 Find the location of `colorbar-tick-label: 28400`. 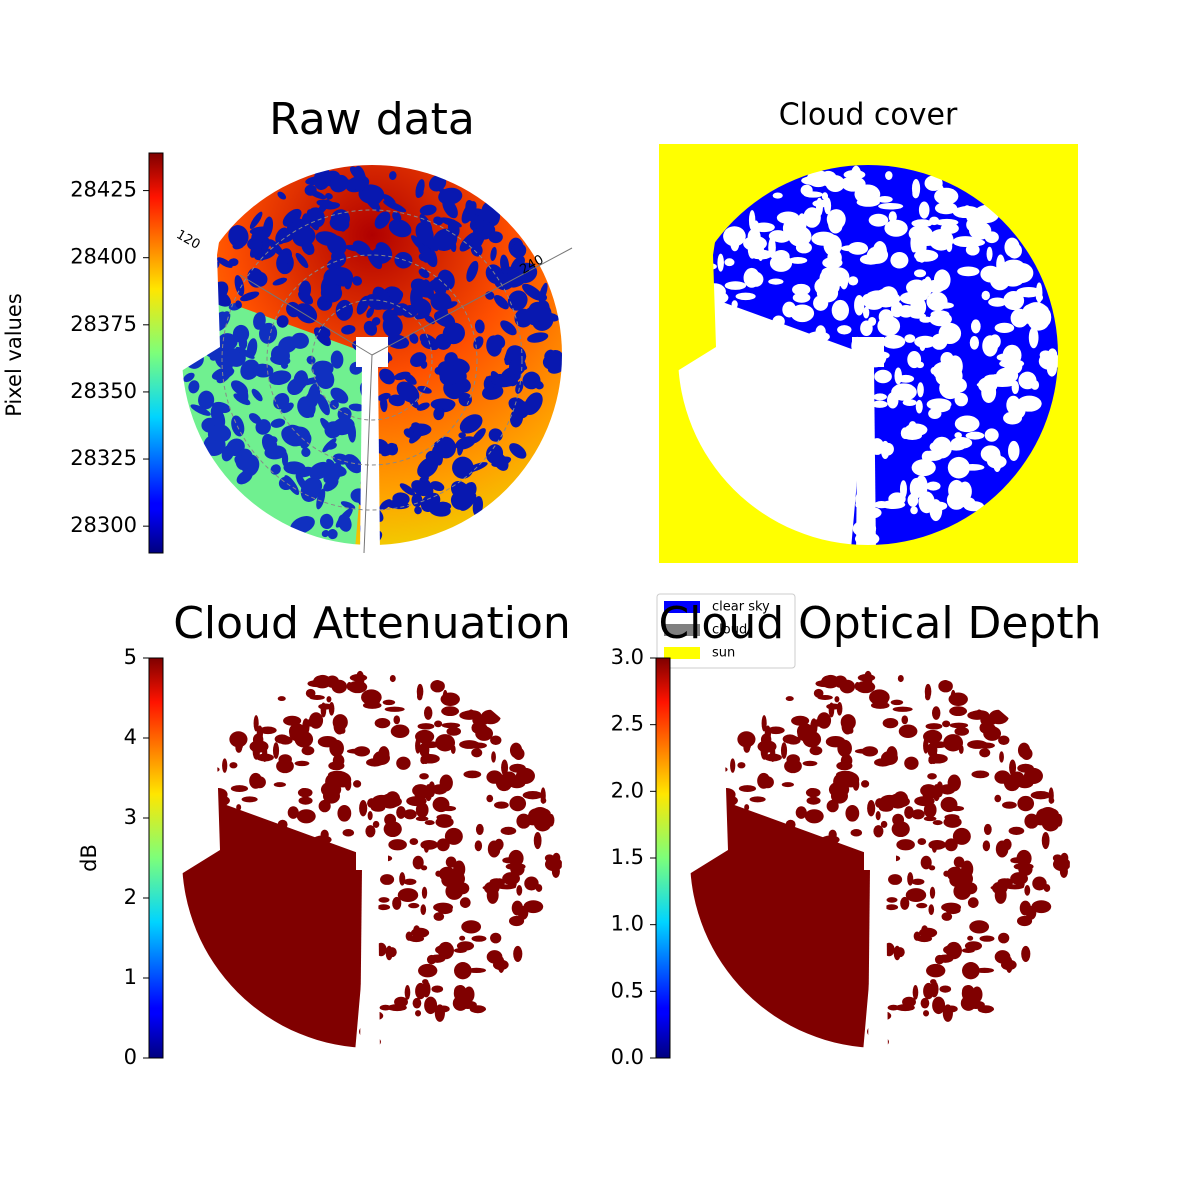

colorbar-tick-label: 28400 is located at coordinates (103, 257).